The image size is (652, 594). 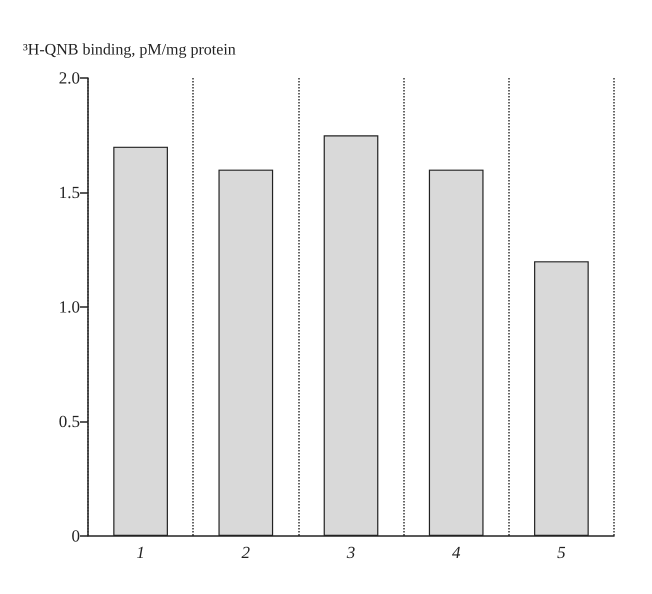 I want to click on x-tick-label: 3, so click(x=351, y=552).